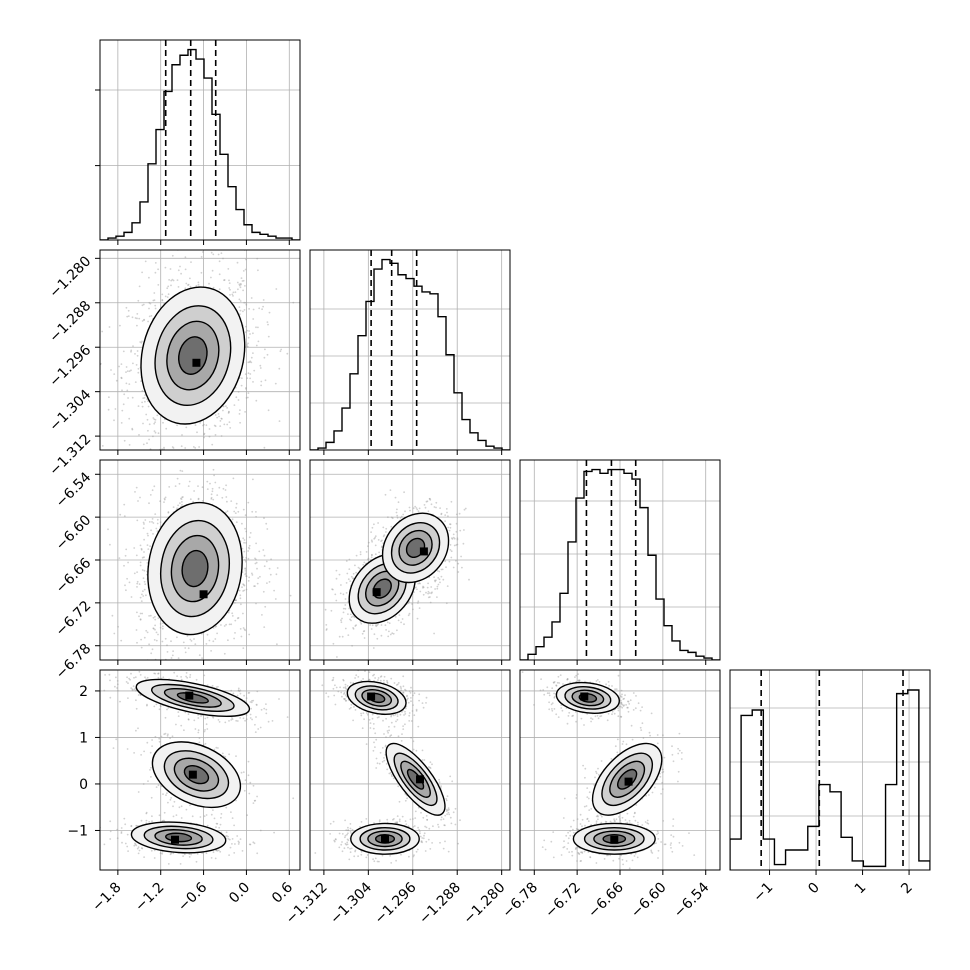 The width and height of the screenshot is (970, 970). What do you see at coordinates (74, 619) in the screenshot?
I see `y-tick-label: −6.72` at bounding box center [74, 619].